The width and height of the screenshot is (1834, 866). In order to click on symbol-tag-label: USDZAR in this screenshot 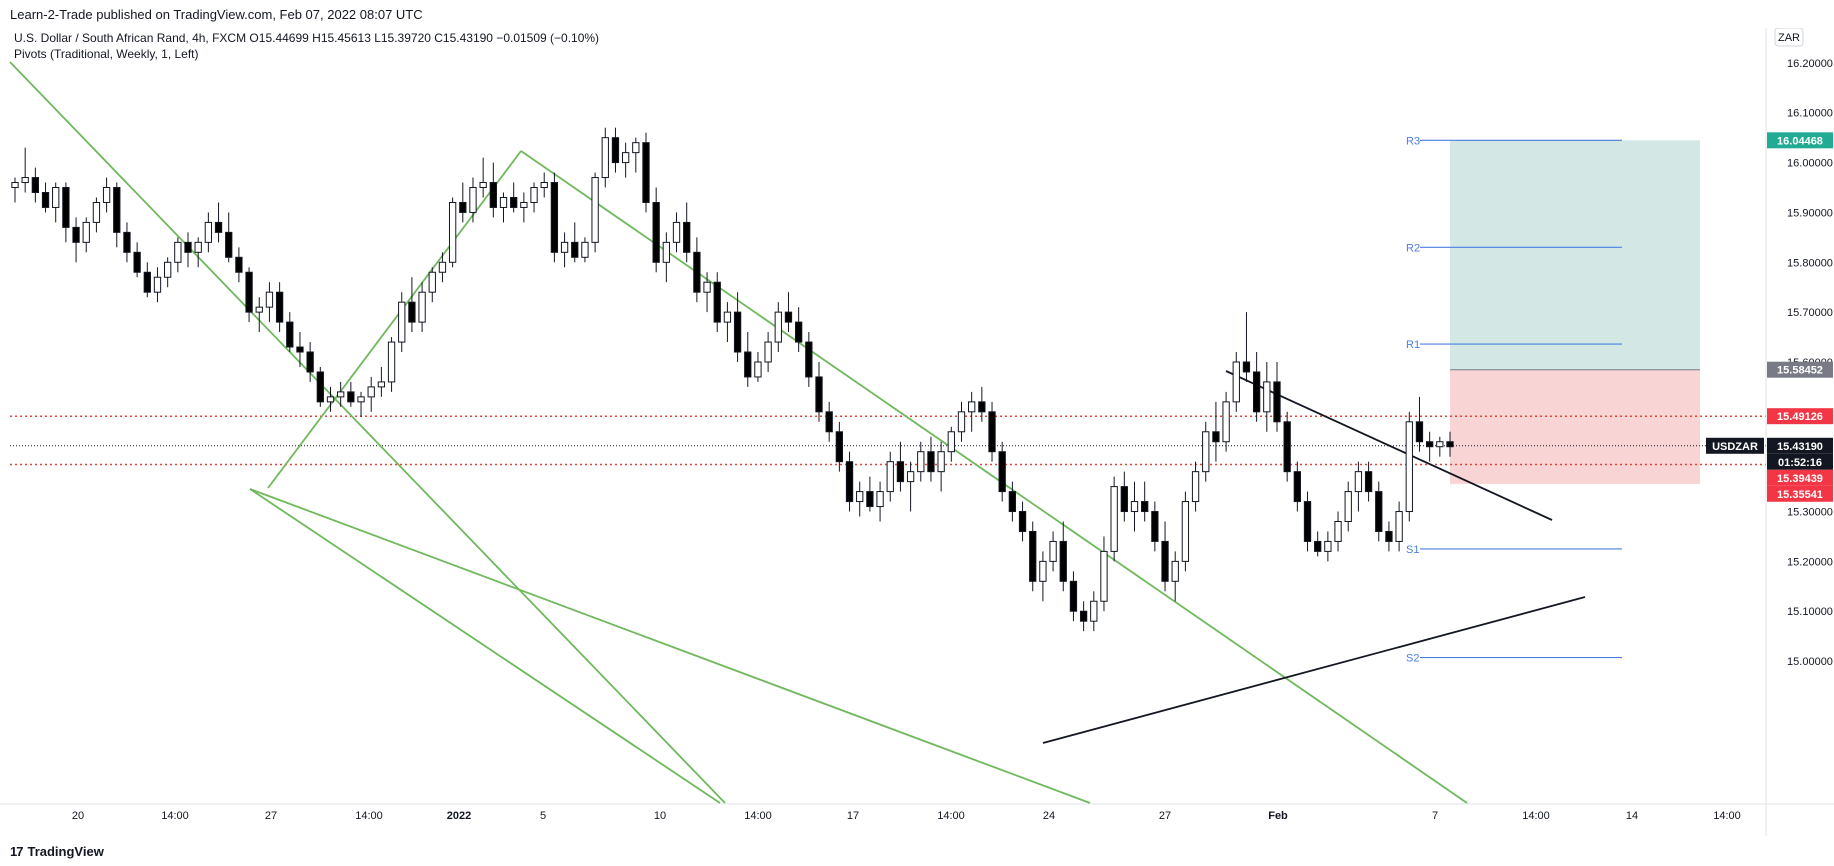, I will do `click(1735, 447)`.